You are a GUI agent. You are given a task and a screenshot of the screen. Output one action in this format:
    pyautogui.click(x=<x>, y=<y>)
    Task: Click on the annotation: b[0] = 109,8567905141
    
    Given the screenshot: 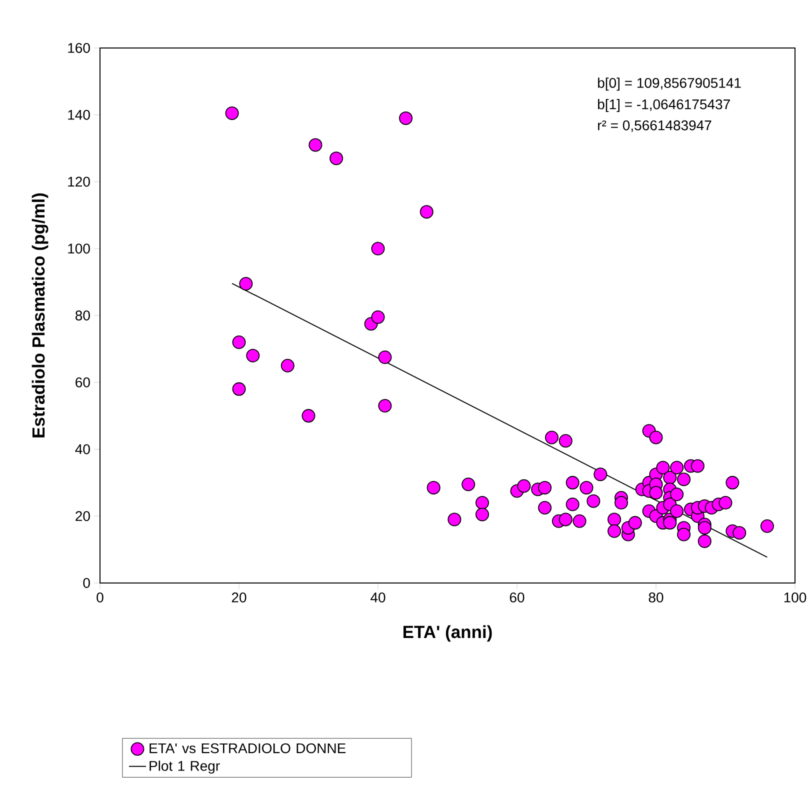 What is the action you would take?
    pyautogui.click(x=669, y=84)
    